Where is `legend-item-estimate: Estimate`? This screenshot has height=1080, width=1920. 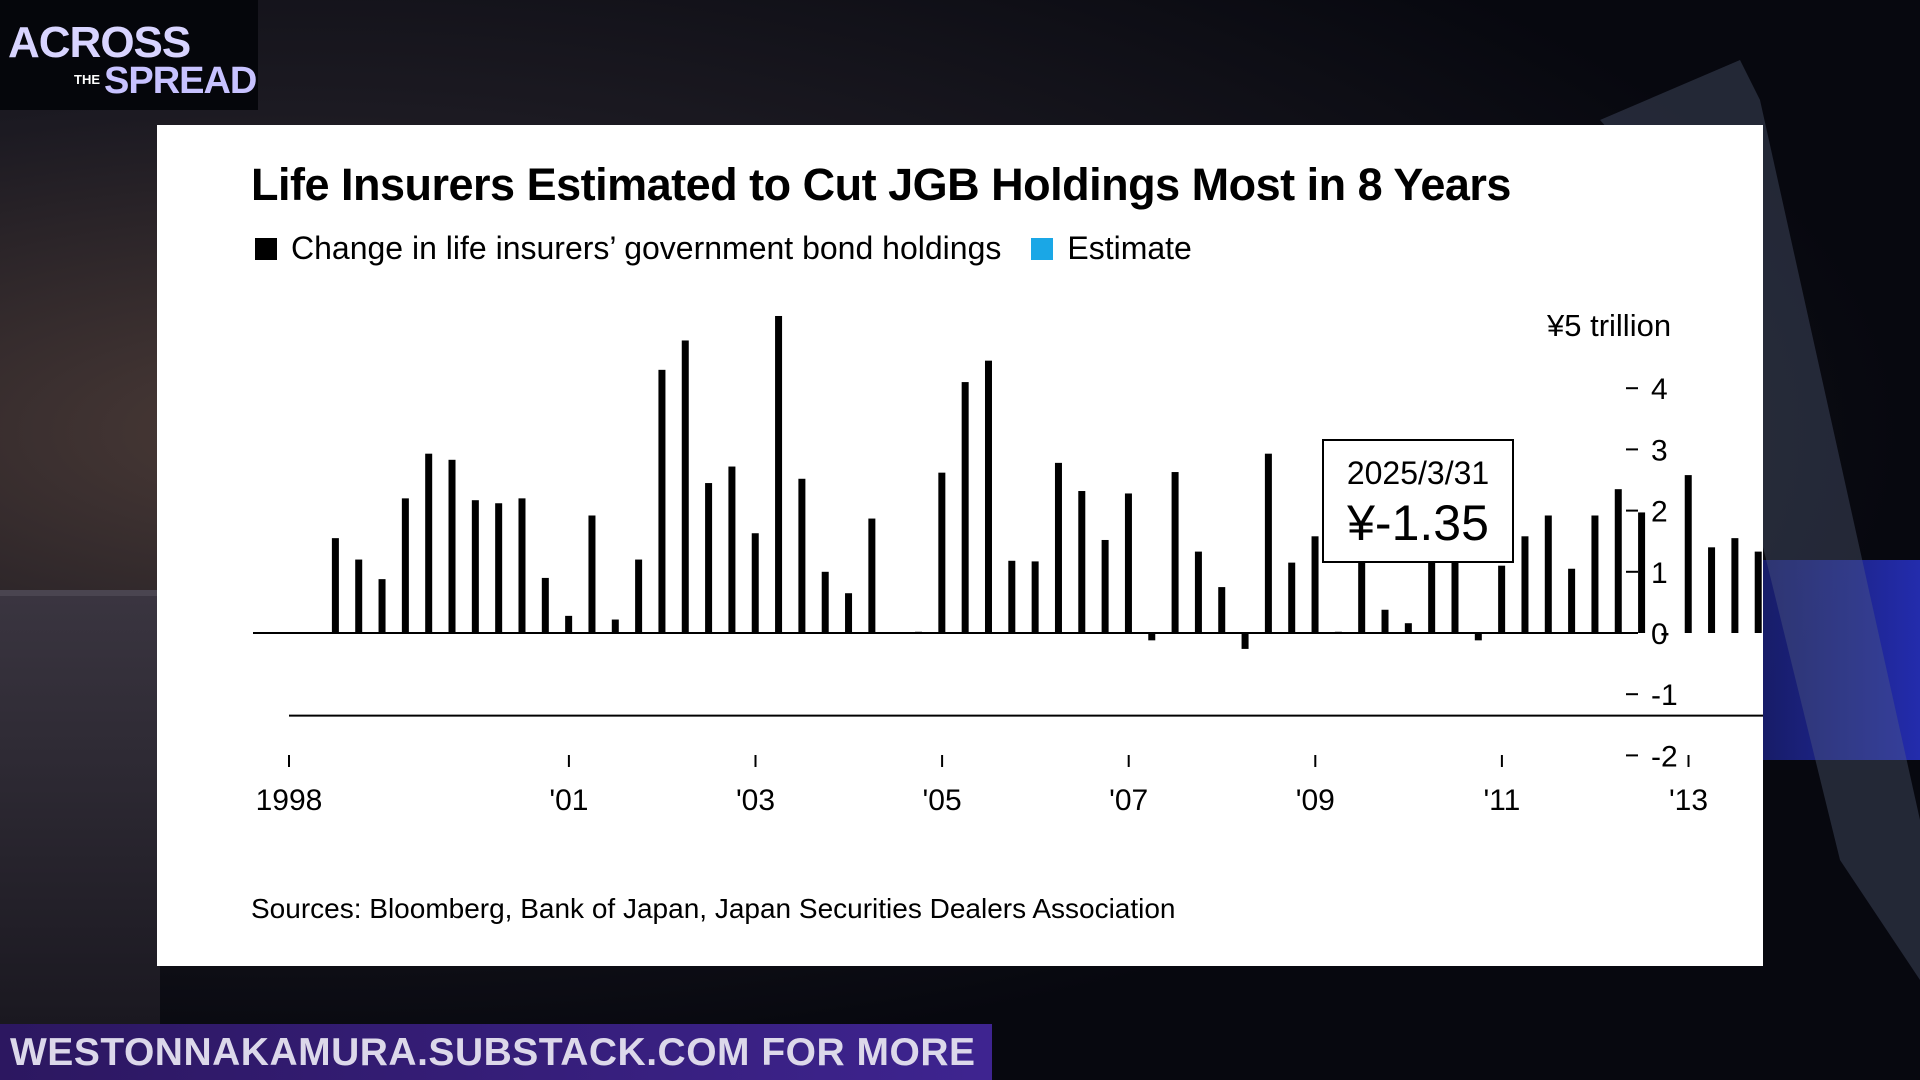 legend-item-estimate: Estimate is located at coordinates (1111, 248).